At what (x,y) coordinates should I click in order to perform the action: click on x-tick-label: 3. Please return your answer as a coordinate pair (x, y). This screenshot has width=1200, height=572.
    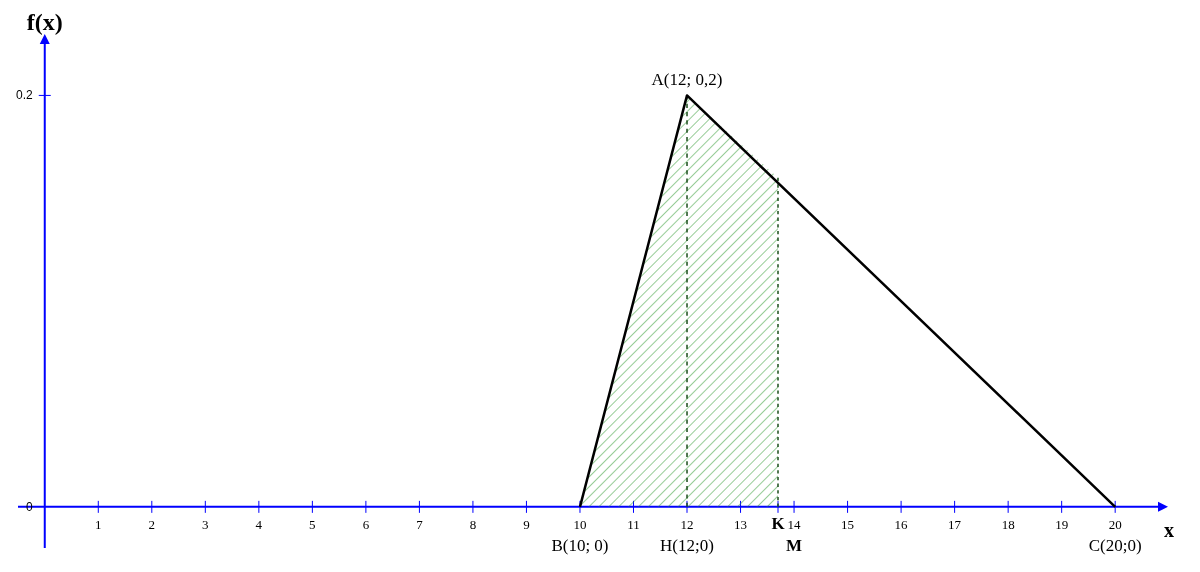
    Looking at the image, I should click on (205, 524).